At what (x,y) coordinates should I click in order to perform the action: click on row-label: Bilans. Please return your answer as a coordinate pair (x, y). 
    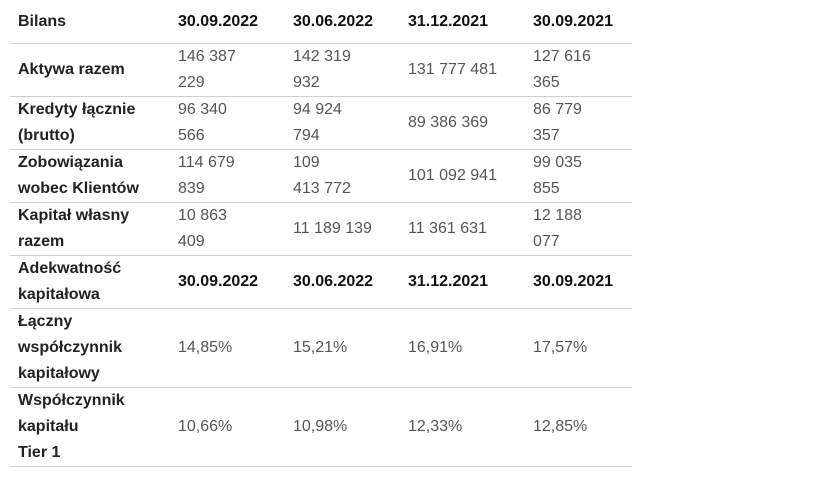
    Looking at the image, I should click on (42, 21).